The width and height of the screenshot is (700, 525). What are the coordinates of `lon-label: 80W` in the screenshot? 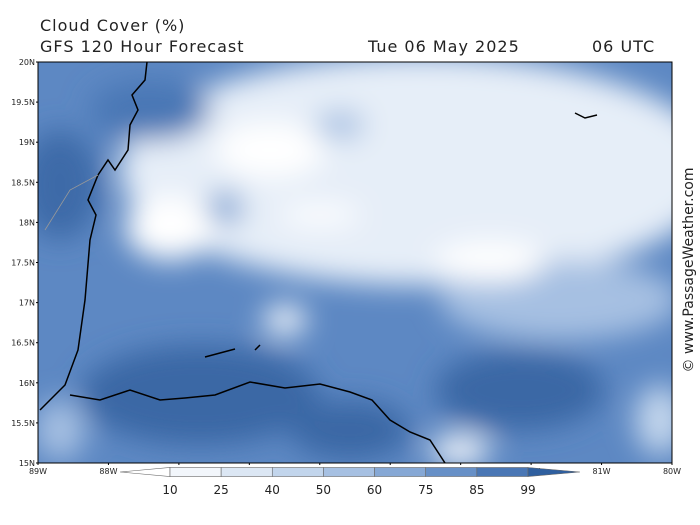 It's located at (672, 471).